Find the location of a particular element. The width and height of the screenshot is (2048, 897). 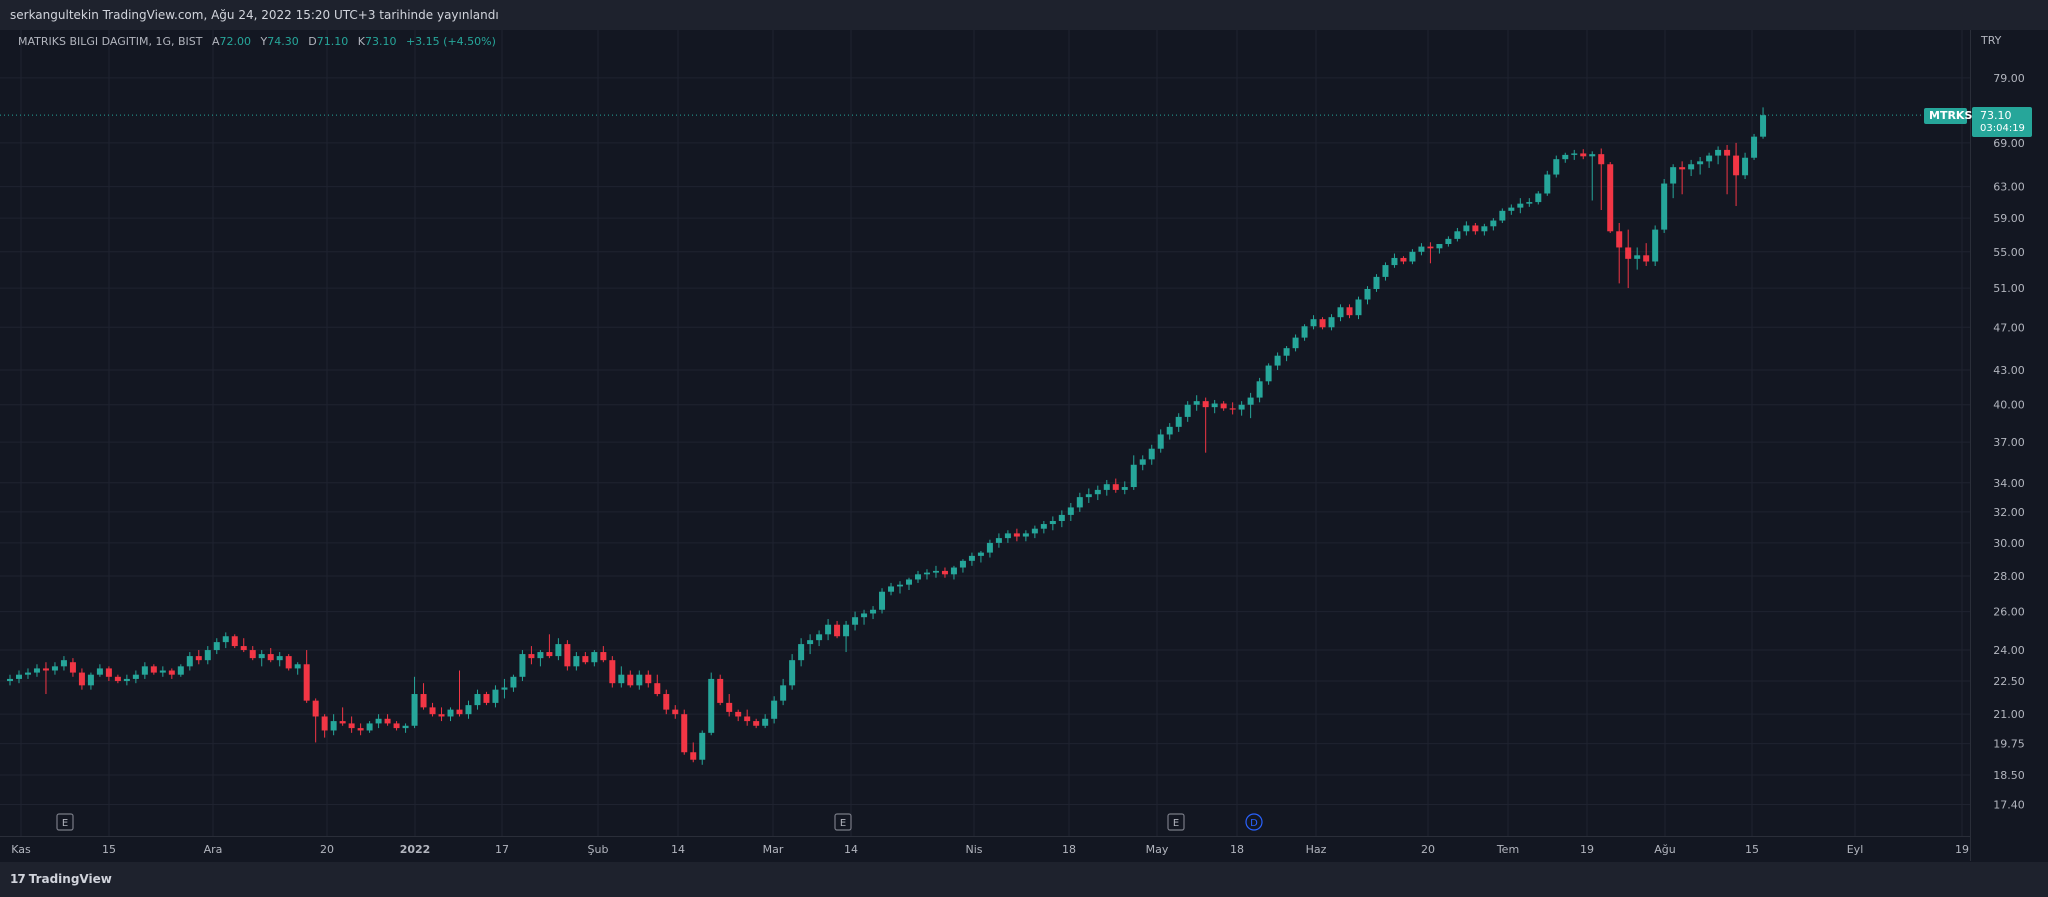

dividend-marker: D is located at coordinates (1254, 822).